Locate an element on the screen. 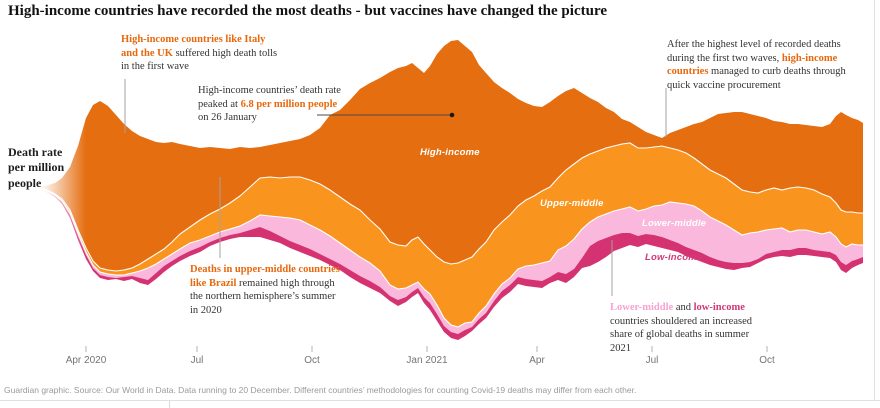  annotation-segment: on 26 January is located at coordinates (227, 118).